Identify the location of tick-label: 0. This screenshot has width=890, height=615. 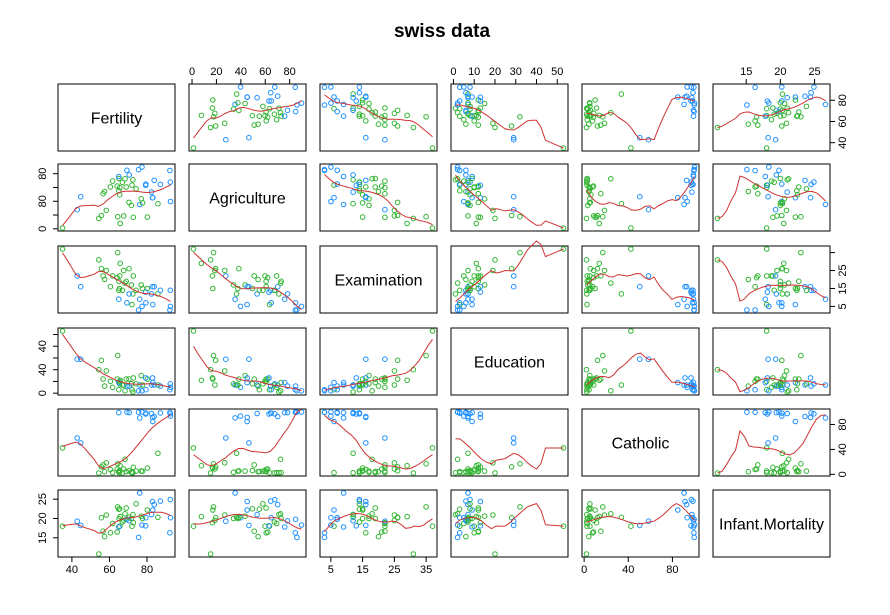
(584, 570).